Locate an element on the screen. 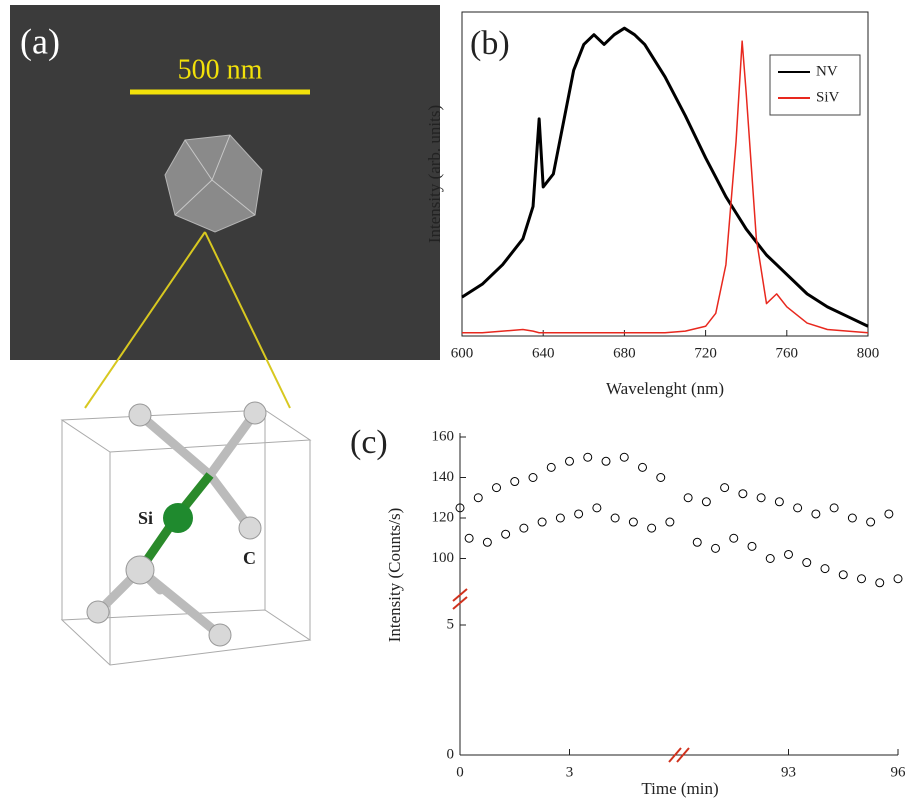 This screenshot has height=801, width=914. x-tick-label: 3 is located at coordinates (570, 772).